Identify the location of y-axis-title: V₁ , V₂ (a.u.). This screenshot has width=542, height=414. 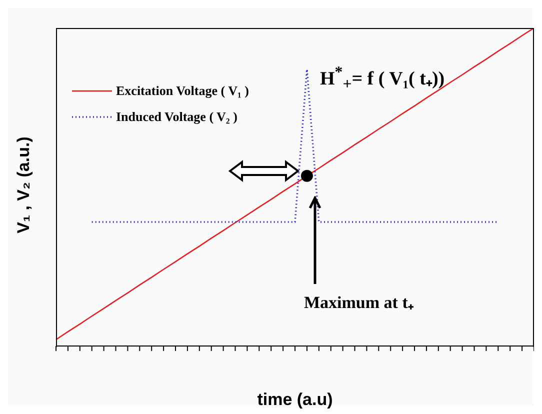
(24, 186).